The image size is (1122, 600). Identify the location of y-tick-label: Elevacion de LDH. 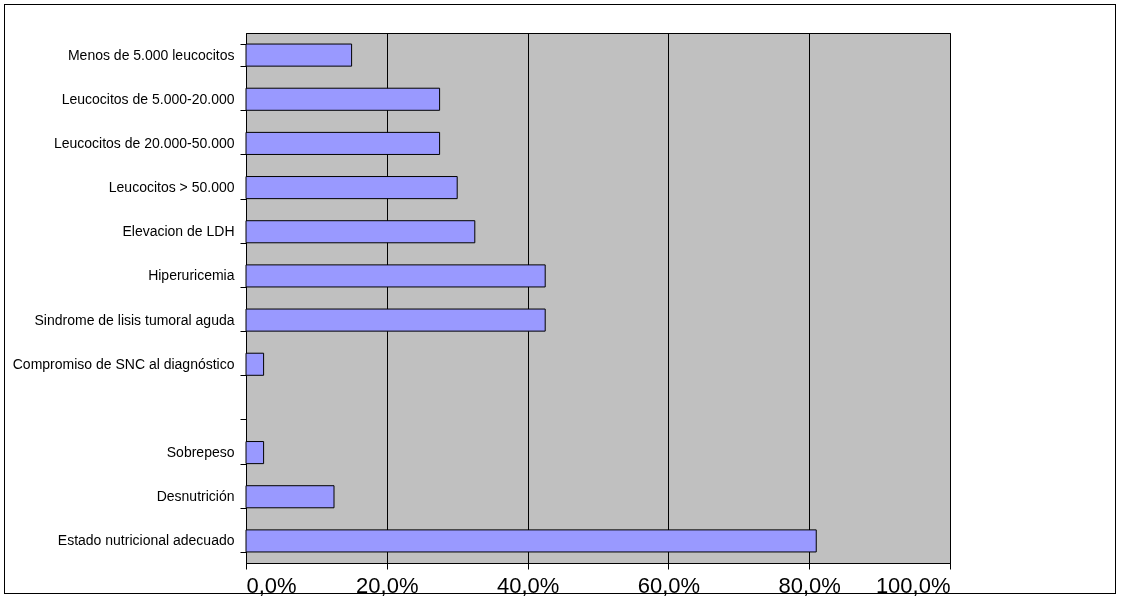
(178, 231).